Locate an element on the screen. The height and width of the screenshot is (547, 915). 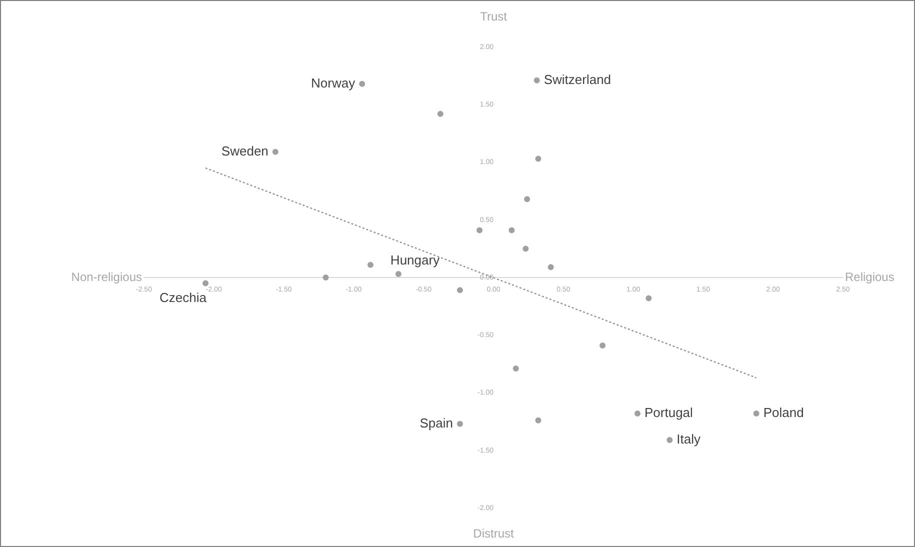
annotation: Sweden is located at coordinates (244, 150).